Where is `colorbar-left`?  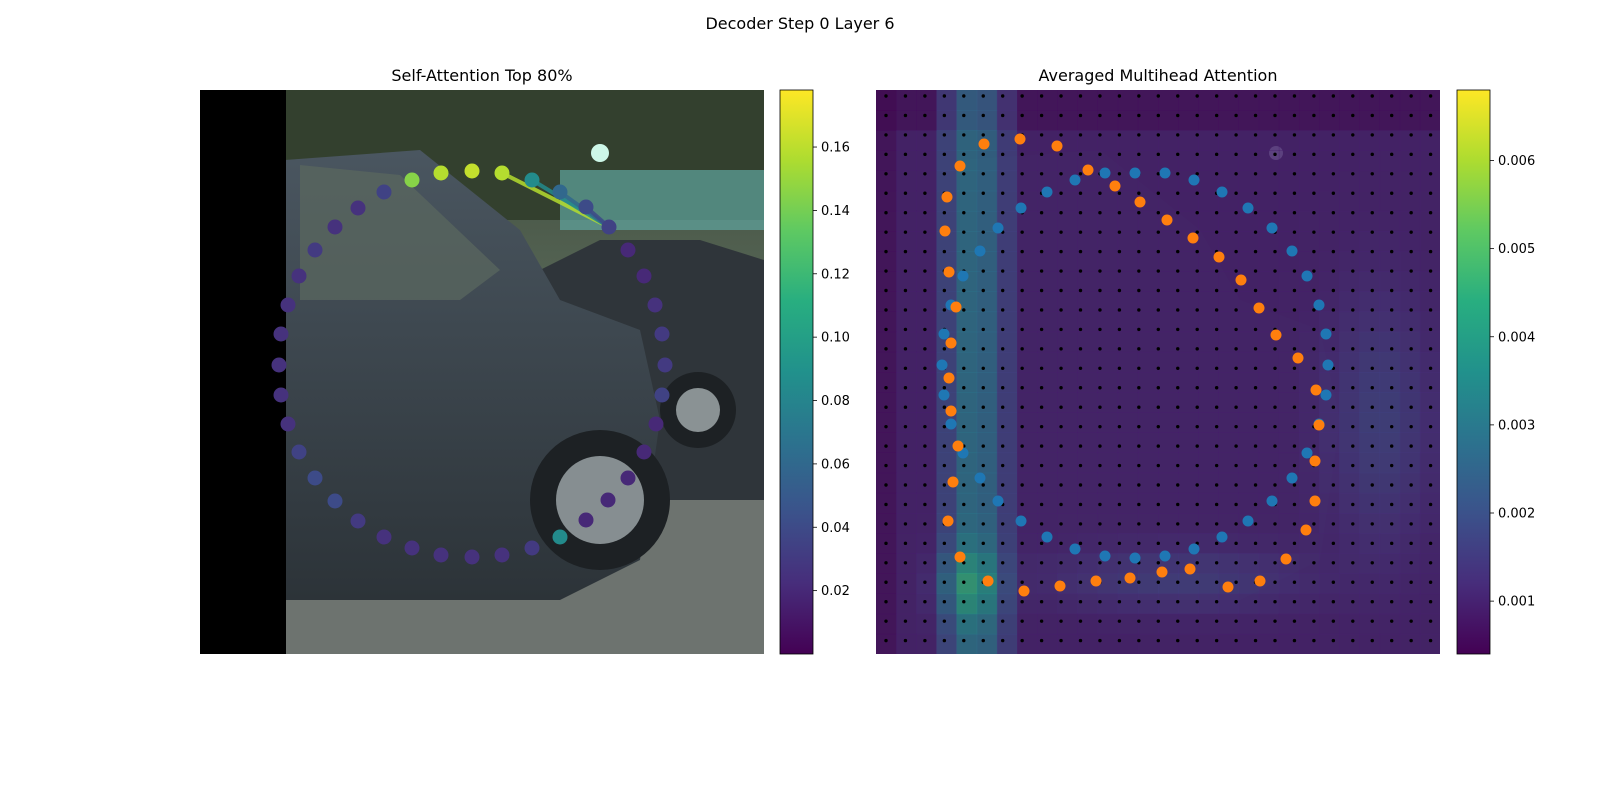 colorbar-left is located at coordinates (796, 372).